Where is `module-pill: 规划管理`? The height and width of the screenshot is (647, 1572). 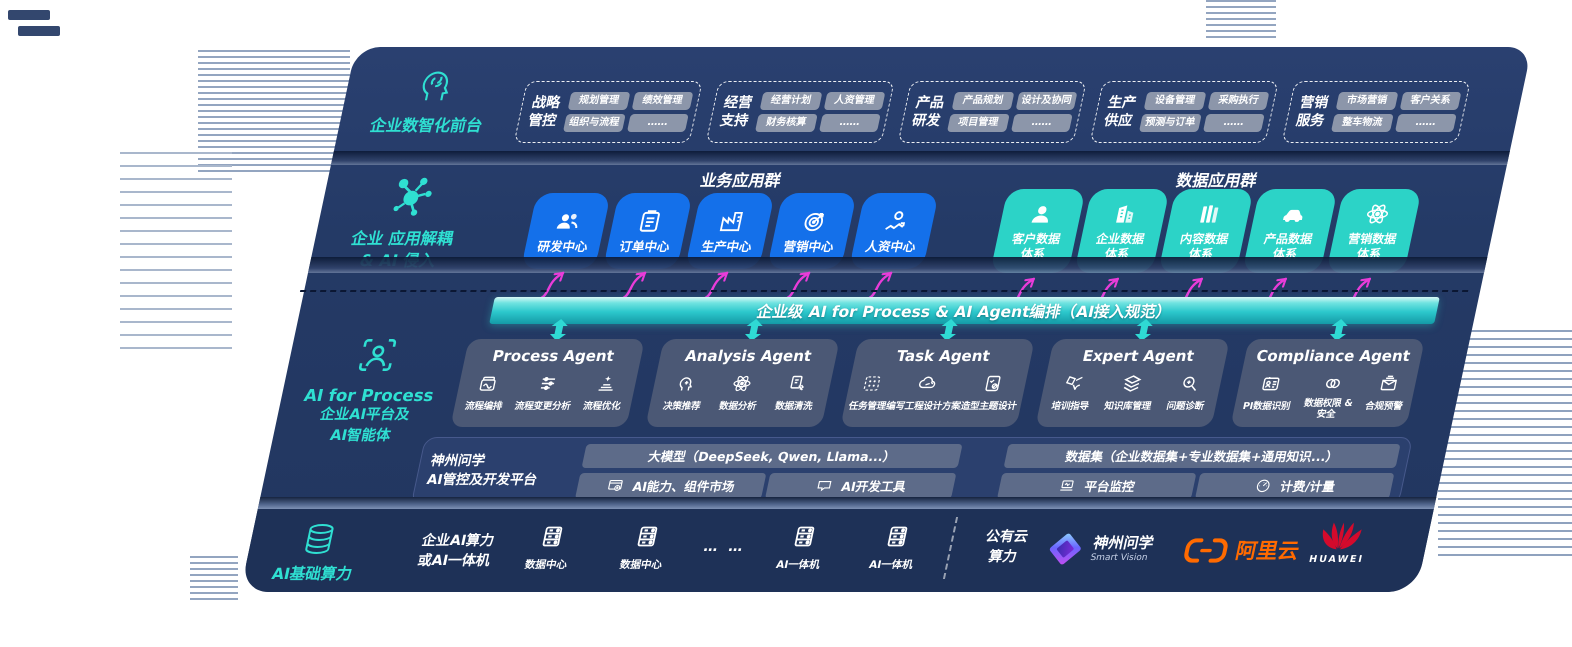 module-pill: 规划管理 is located at coordinates (598, 101).